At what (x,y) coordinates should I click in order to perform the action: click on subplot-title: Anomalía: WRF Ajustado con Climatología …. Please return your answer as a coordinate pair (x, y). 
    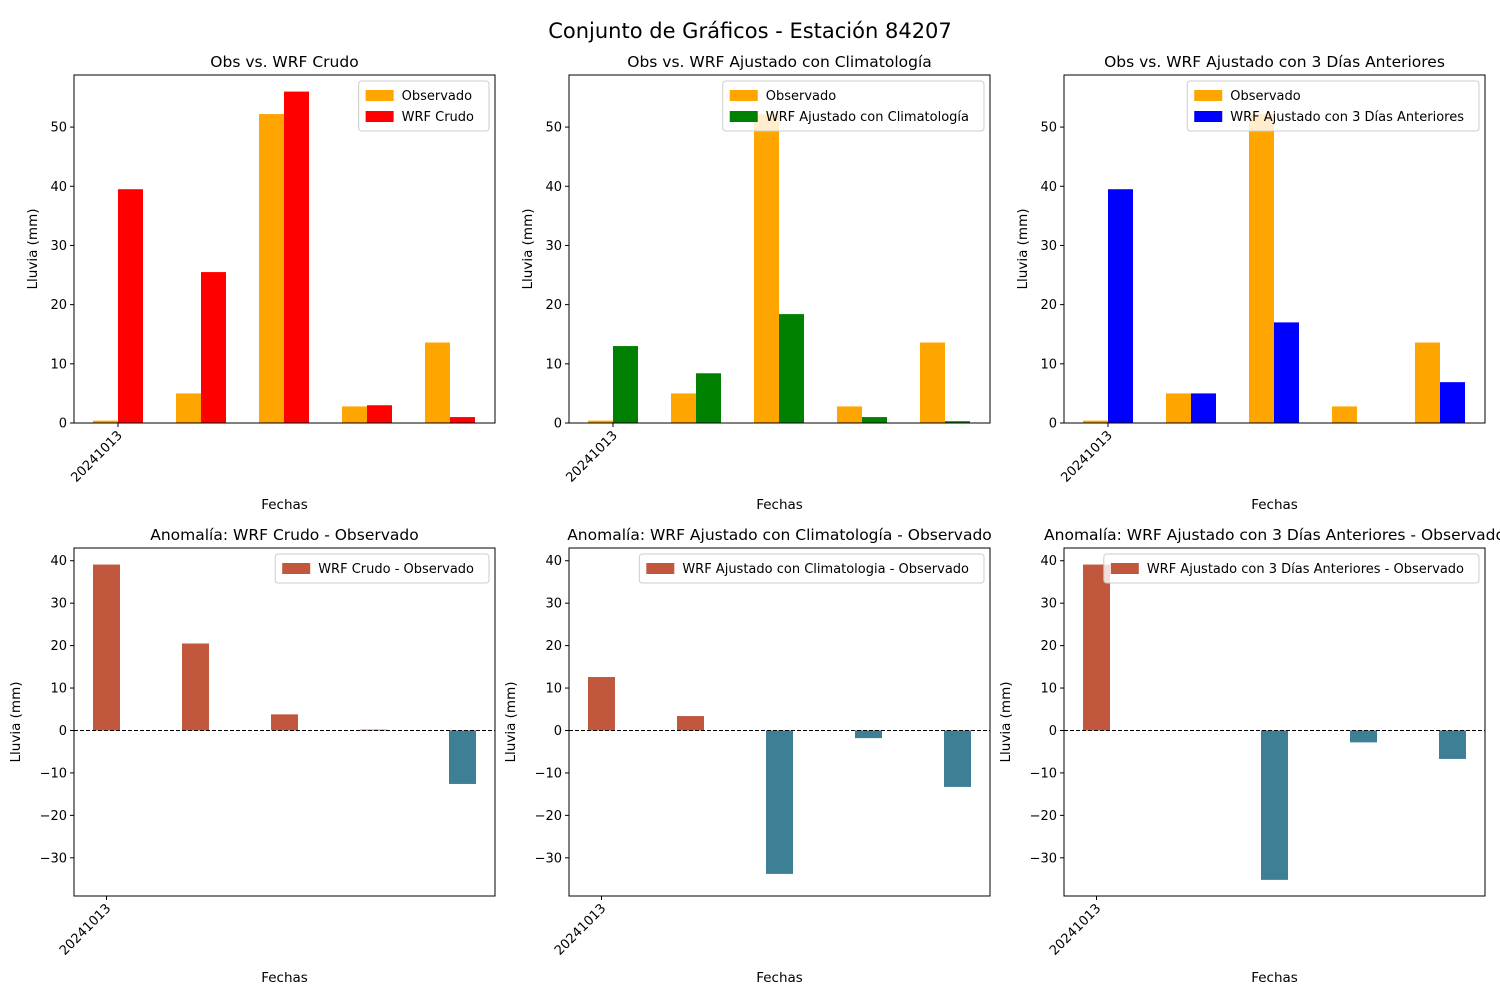
    Looking at the image, I should click on (779, 535).